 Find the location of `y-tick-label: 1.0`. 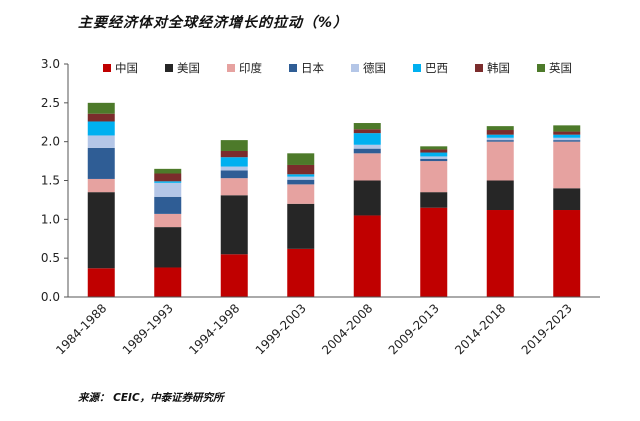

y-tick-label: 1.0 is located at coordinates (50, 219).